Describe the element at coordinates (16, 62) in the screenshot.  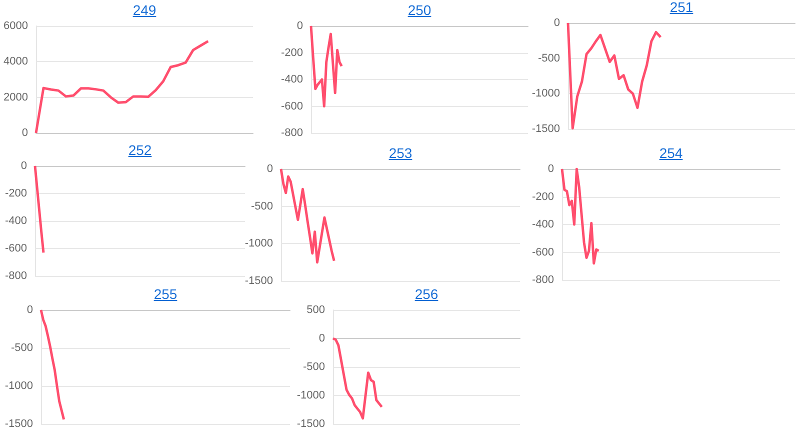
I see `y-tick-label: 4000` at that location.